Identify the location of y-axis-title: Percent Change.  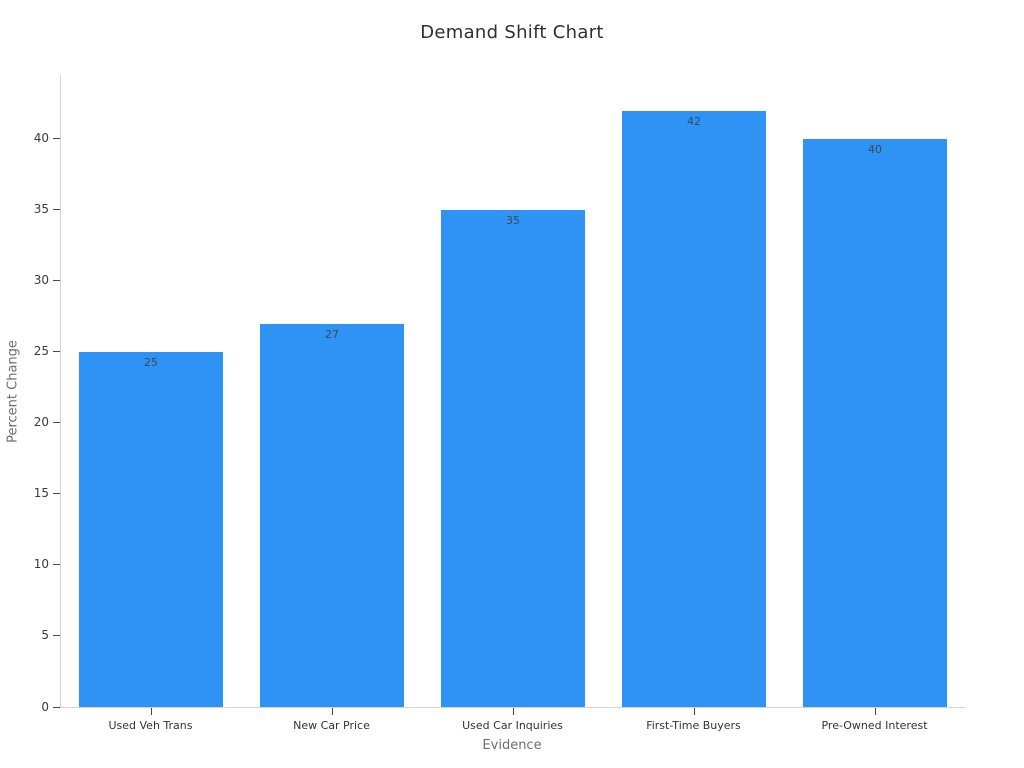
(13, 391).